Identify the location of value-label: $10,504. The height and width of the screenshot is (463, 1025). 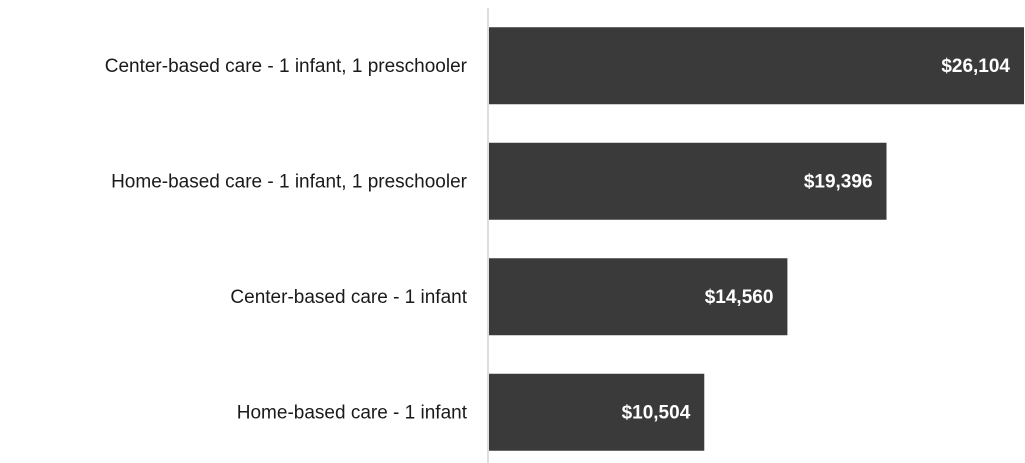
(656, 412).